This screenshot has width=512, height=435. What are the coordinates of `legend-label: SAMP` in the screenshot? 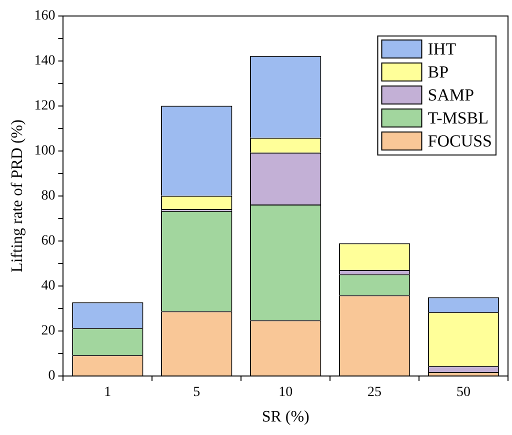 It's located at (451, 94).